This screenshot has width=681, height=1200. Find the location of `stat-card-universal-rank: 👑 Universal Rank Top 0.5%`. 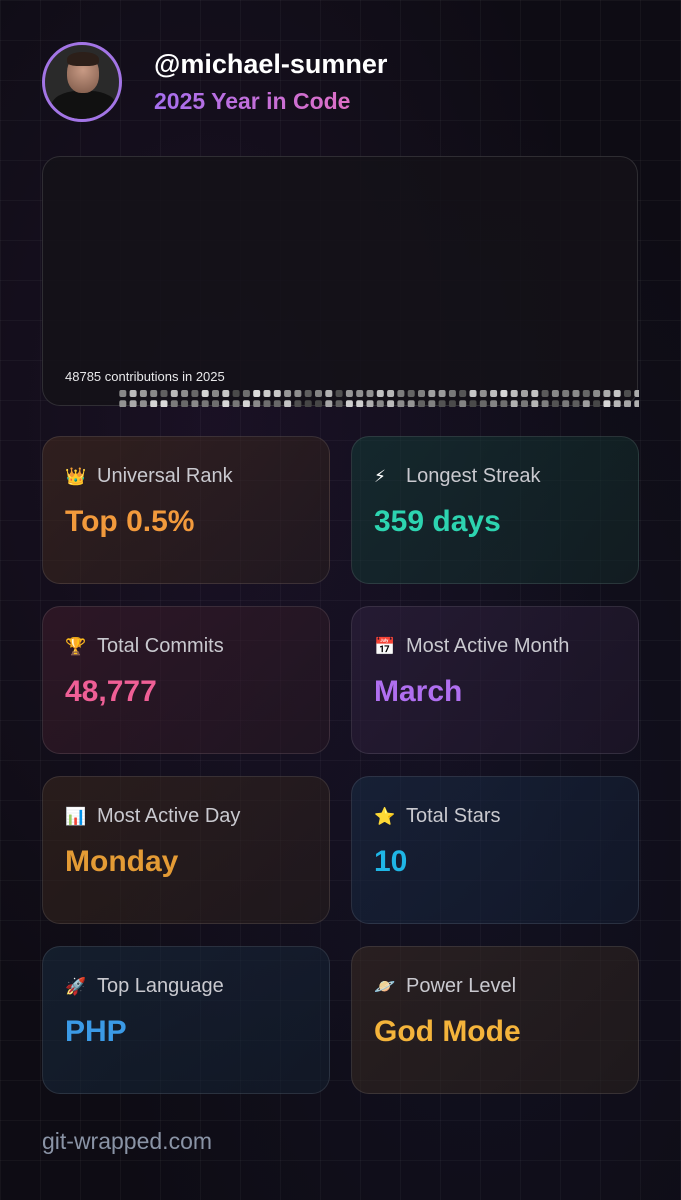

stat-card-universal-rank: 👑 Universal Rank Top 0.5% is located at coordinates (186, 510).